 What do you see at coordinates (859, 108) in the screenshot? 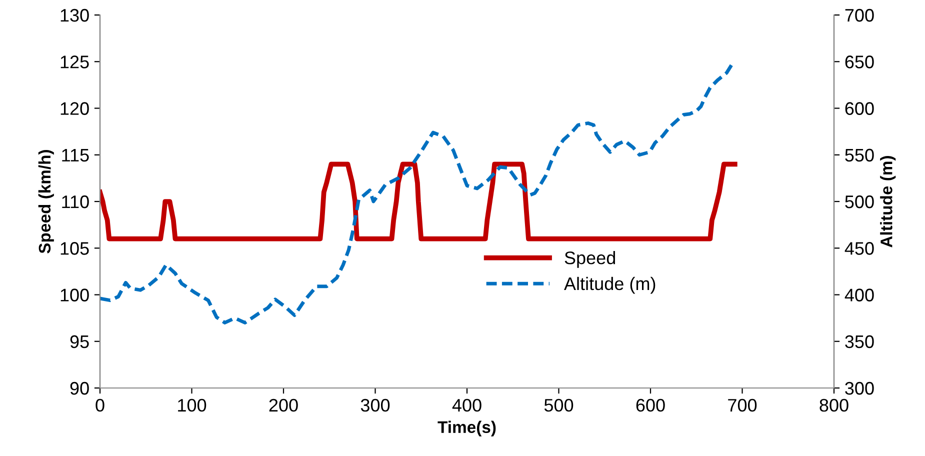
I see `y2-tick-label: 600` at bounding box center [859, 108].